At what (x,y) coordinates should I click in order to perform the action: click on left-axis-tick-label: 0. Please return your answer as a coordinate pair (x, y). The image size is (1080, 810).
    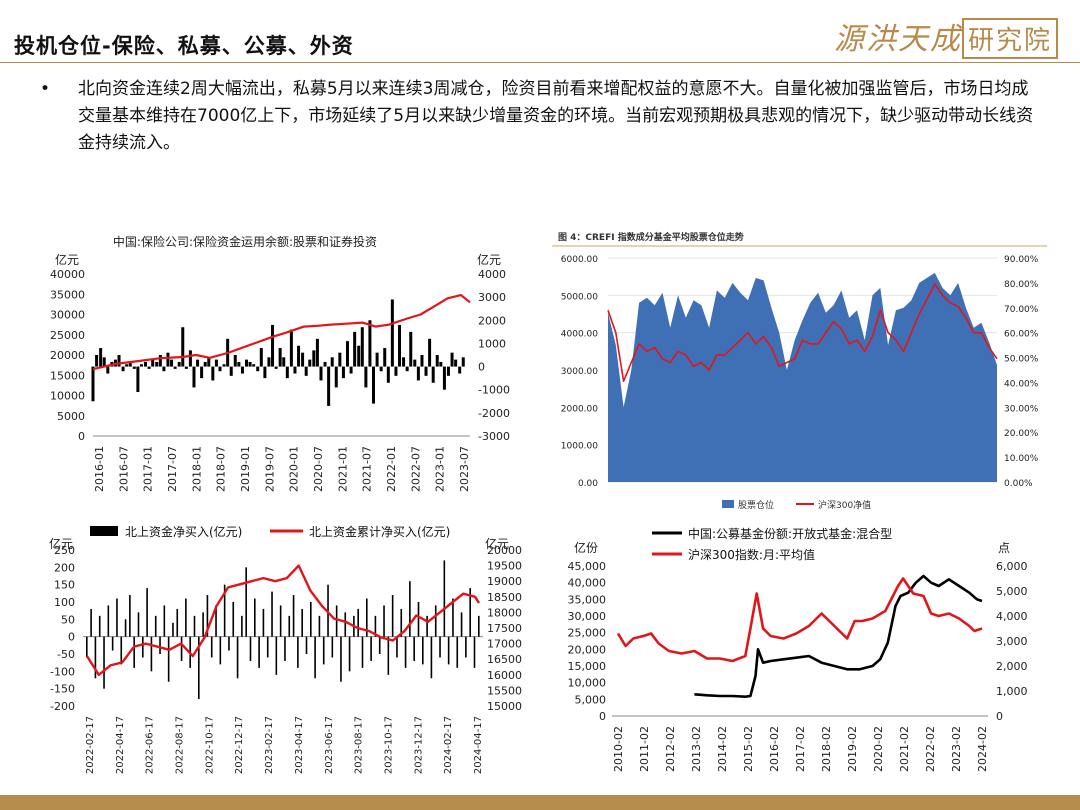
    Looking at the image, I should click on (81, 436).